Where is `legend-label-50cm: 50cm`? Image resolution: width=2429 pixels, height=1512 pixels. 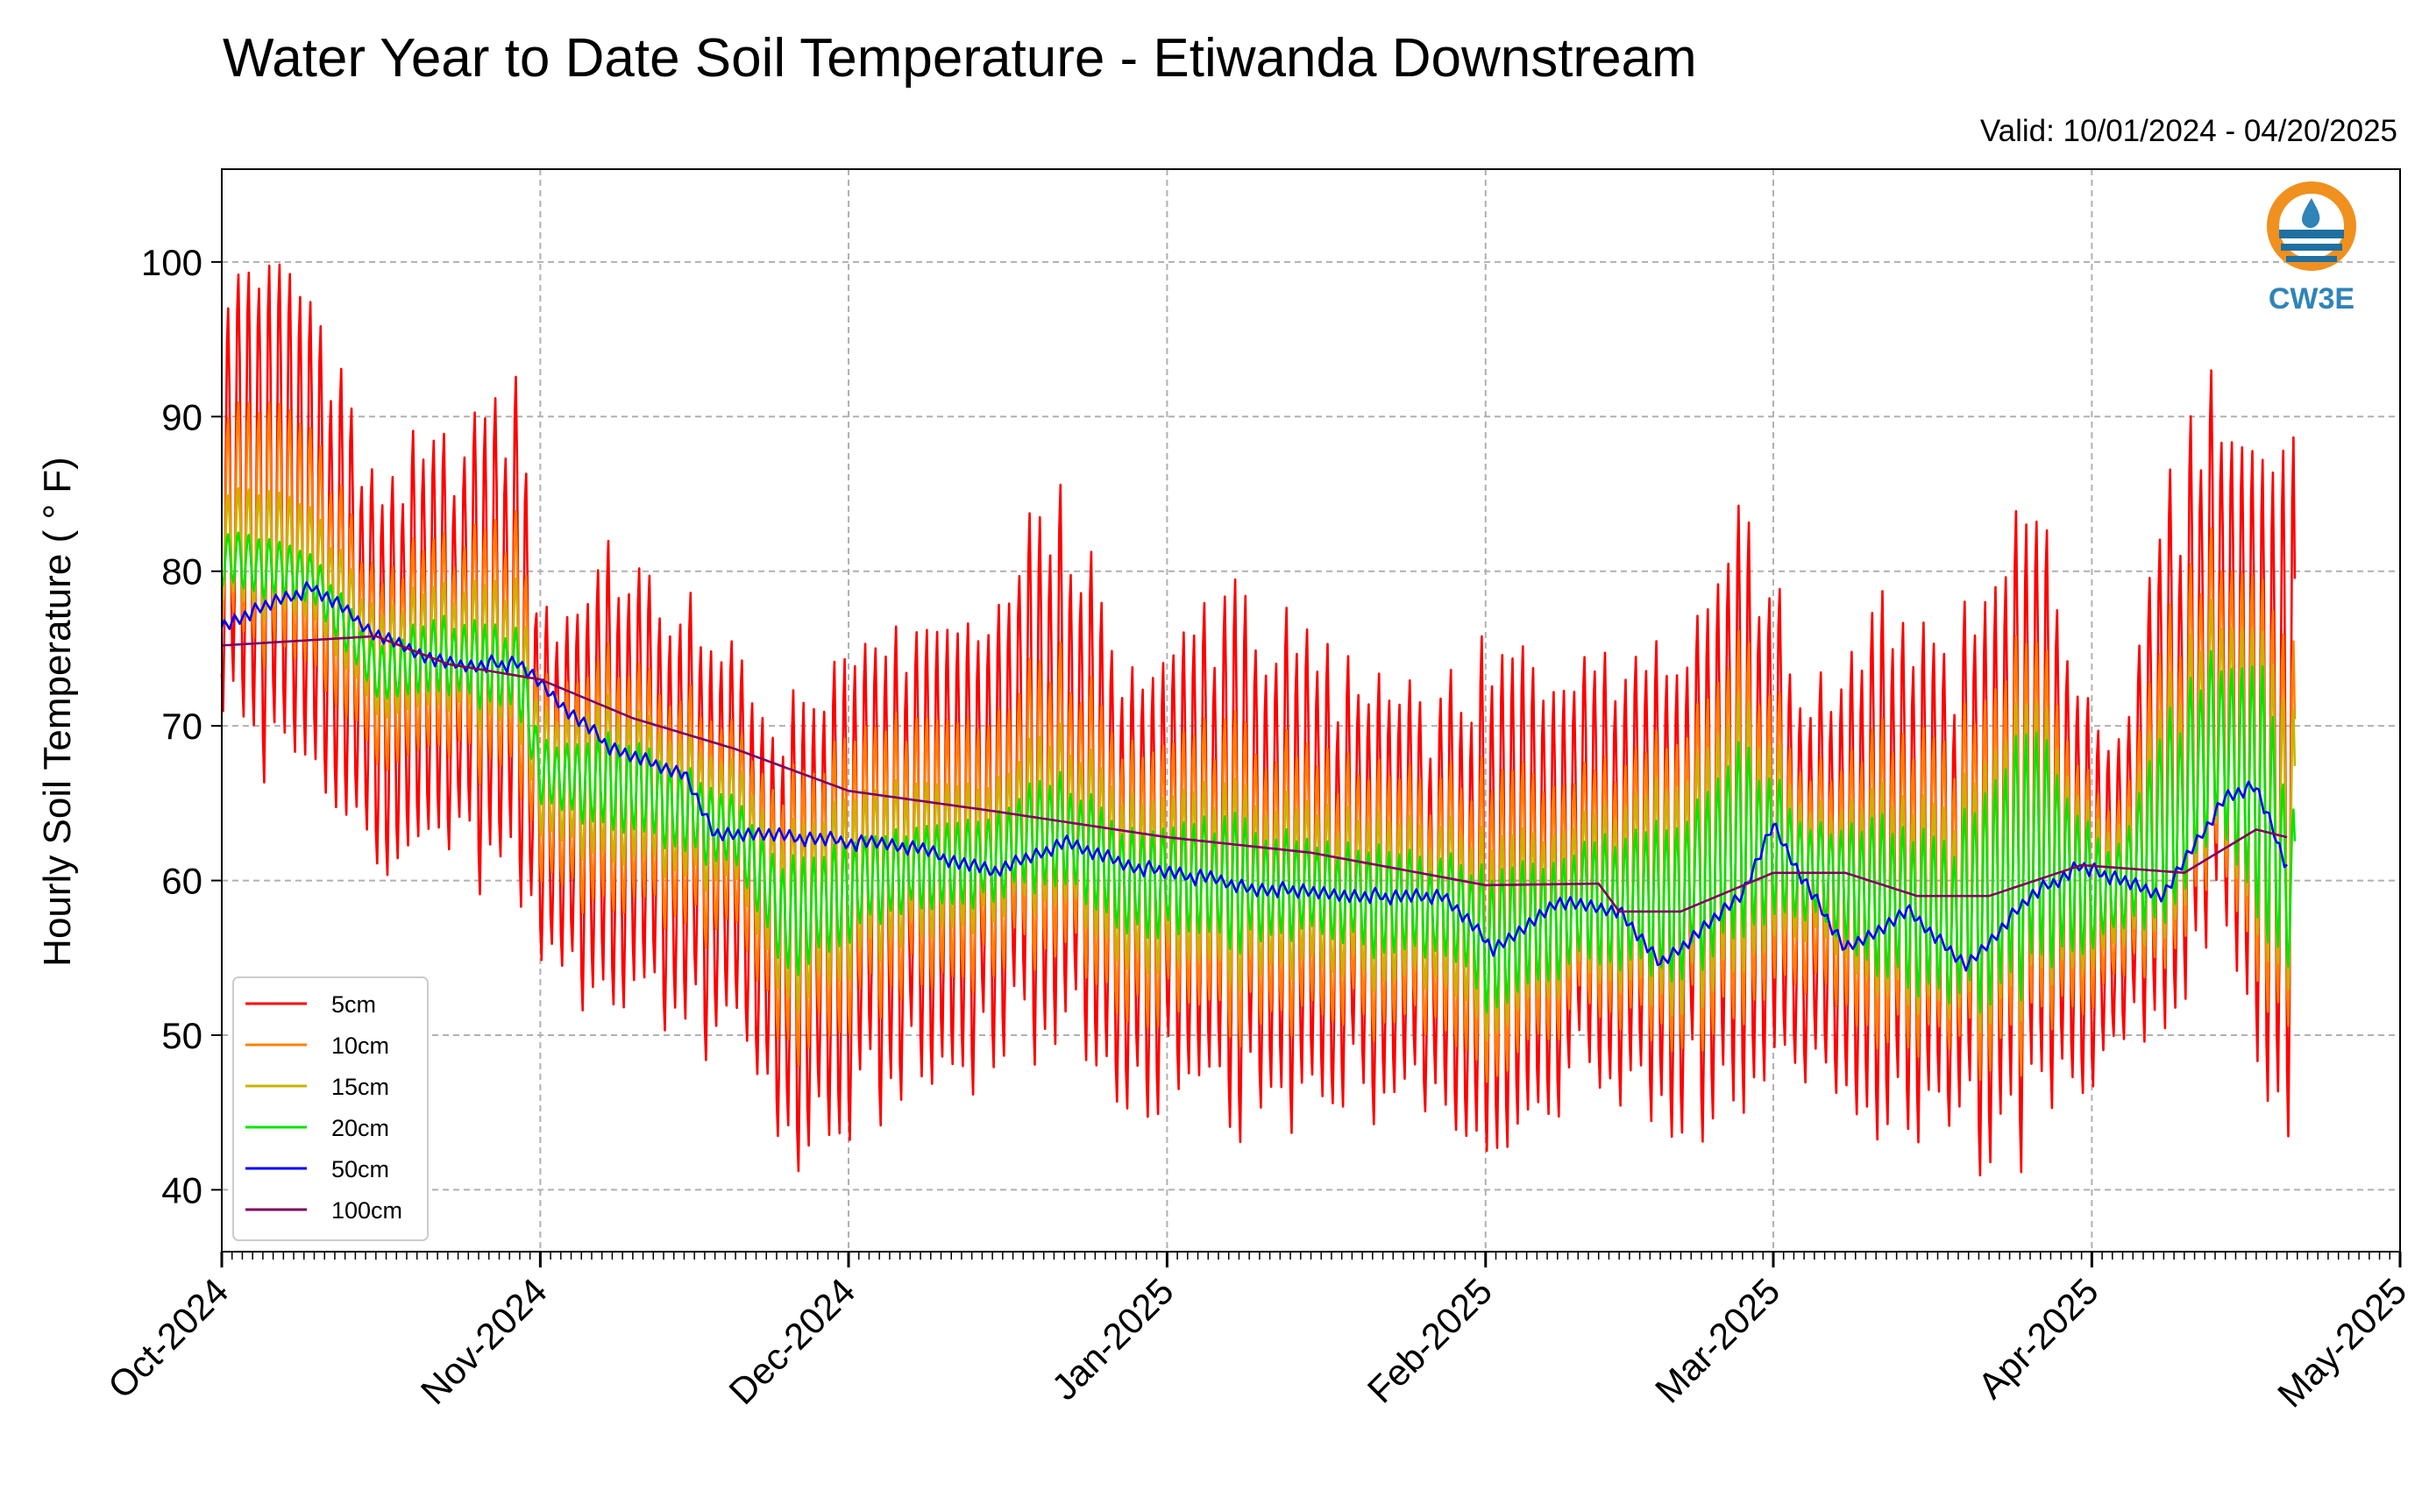
legend-label-50cm: 50cm is located at coordinates (360, 1169).